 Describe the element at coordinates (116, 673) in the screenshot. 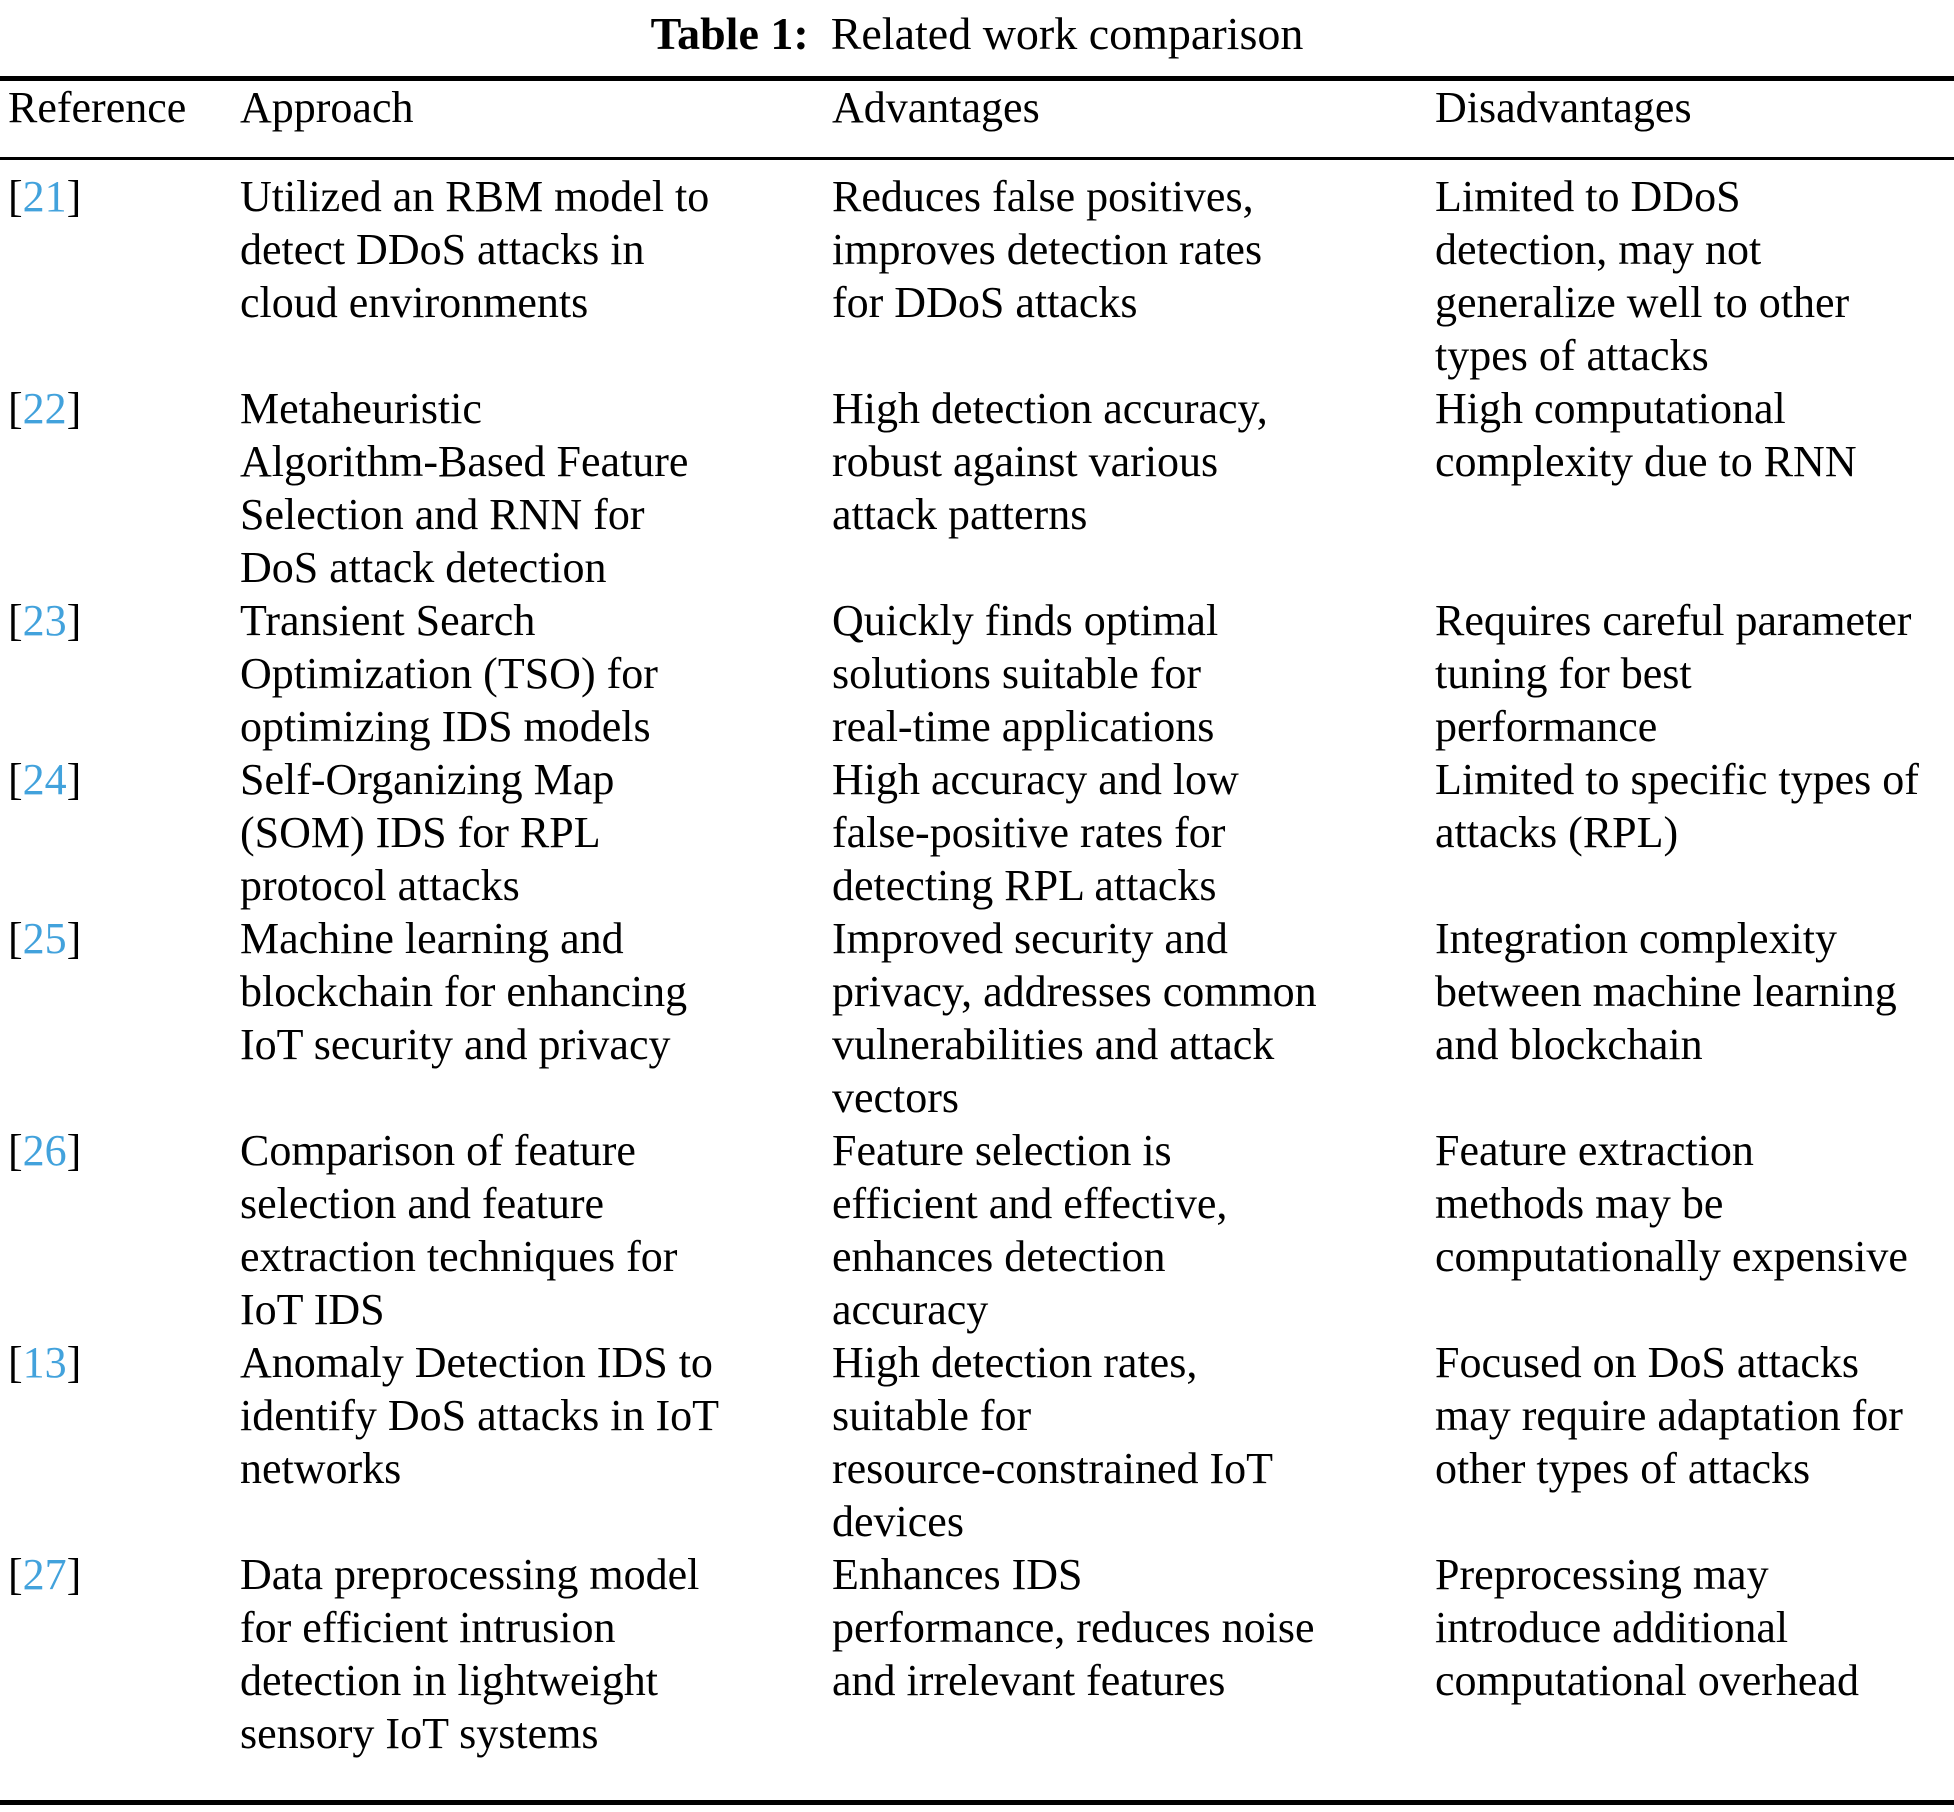

I see `reference-cell: [23]` at that location.